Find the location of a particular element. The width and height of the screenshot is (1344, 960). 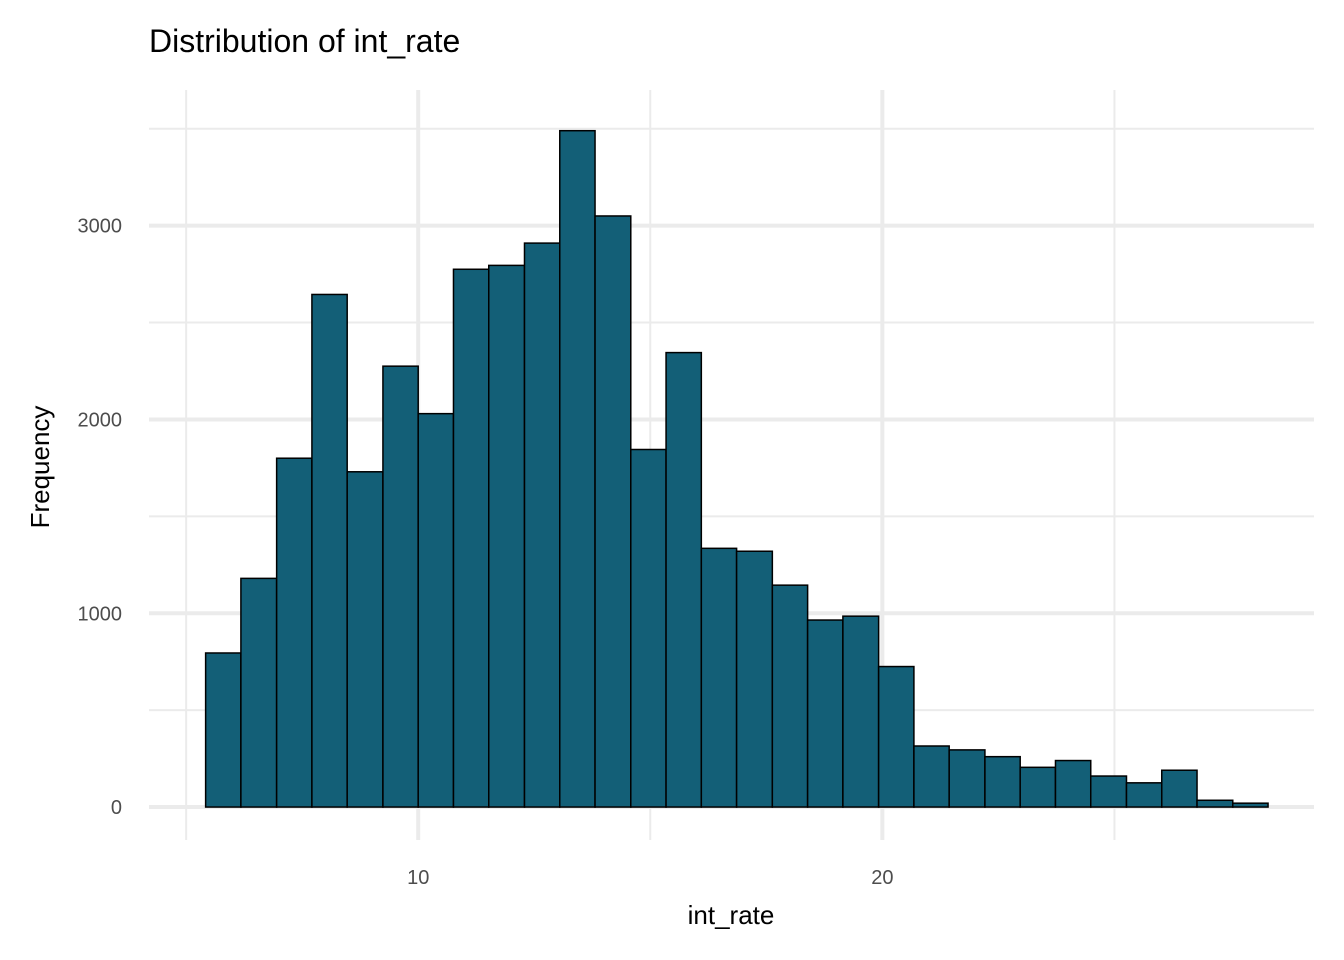

chart-title: Distribution of int_rate is located at coordinates (304, 41).